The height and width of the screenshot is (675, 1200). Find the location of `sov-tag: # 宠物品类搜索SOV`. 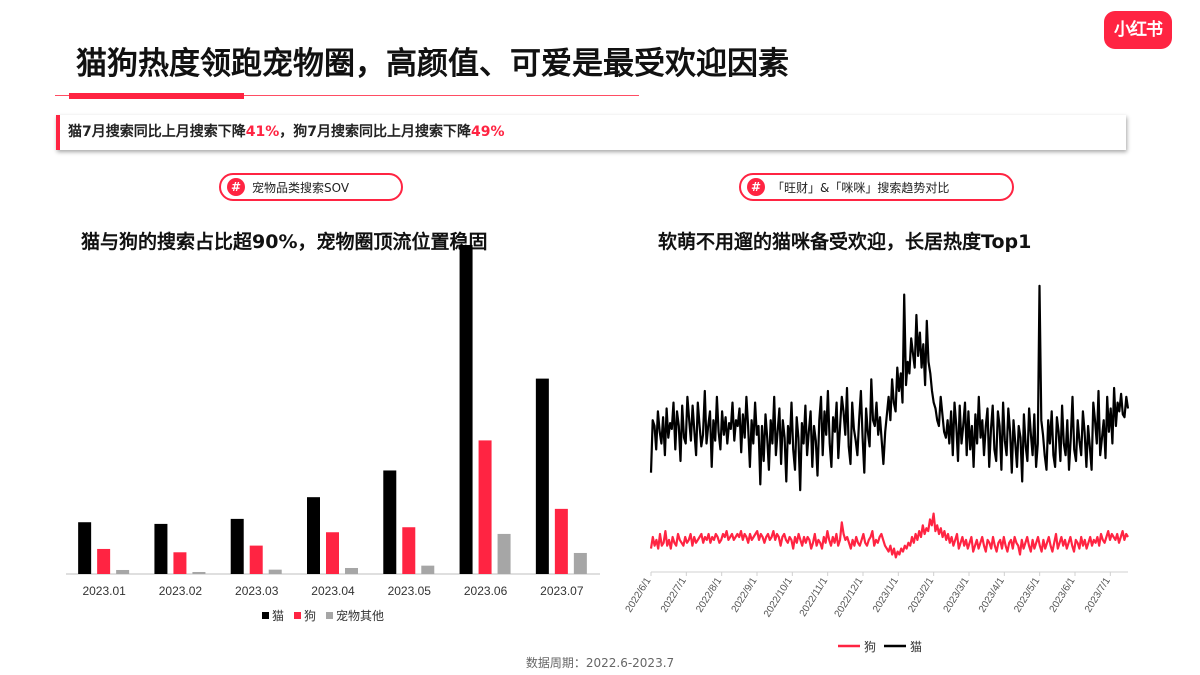

sov-tag: # 宠物品类搜索SOV is located at coordinates (311, 187).